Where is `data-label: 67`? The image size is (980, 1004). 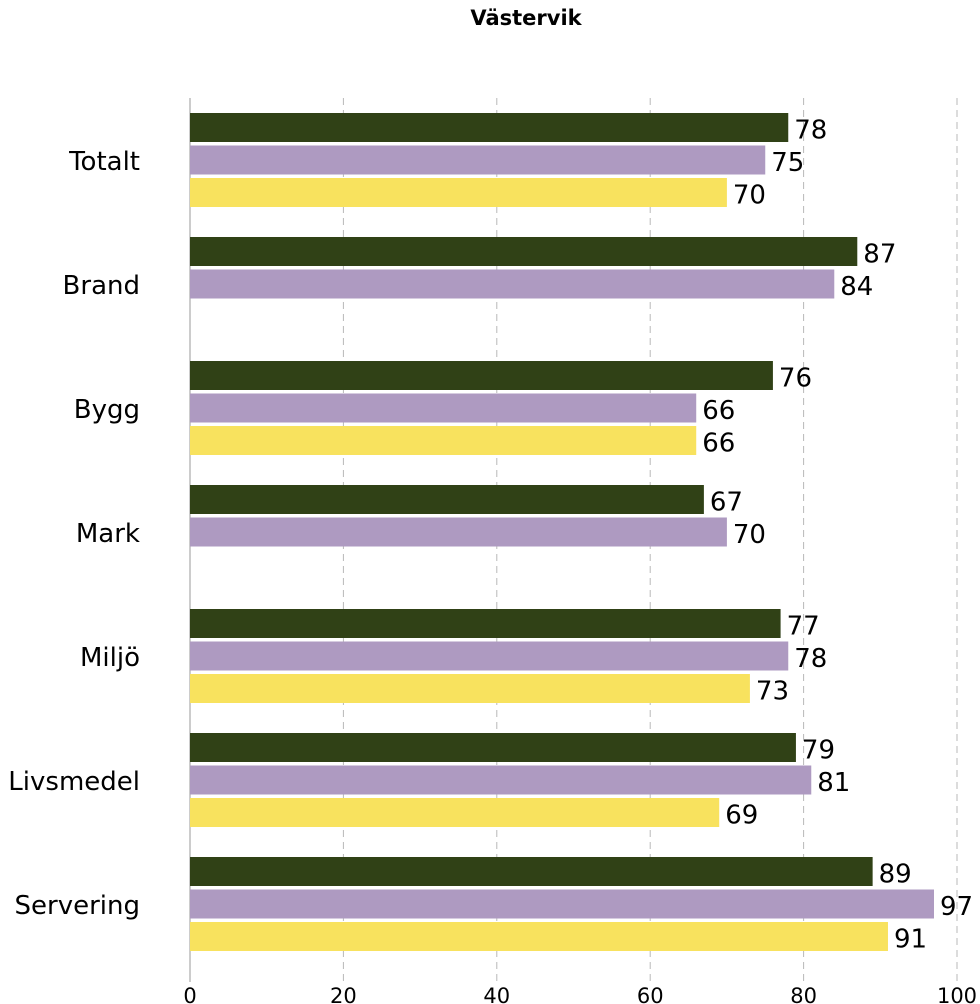 data-label: 67 is located at coordinates (726, 503).